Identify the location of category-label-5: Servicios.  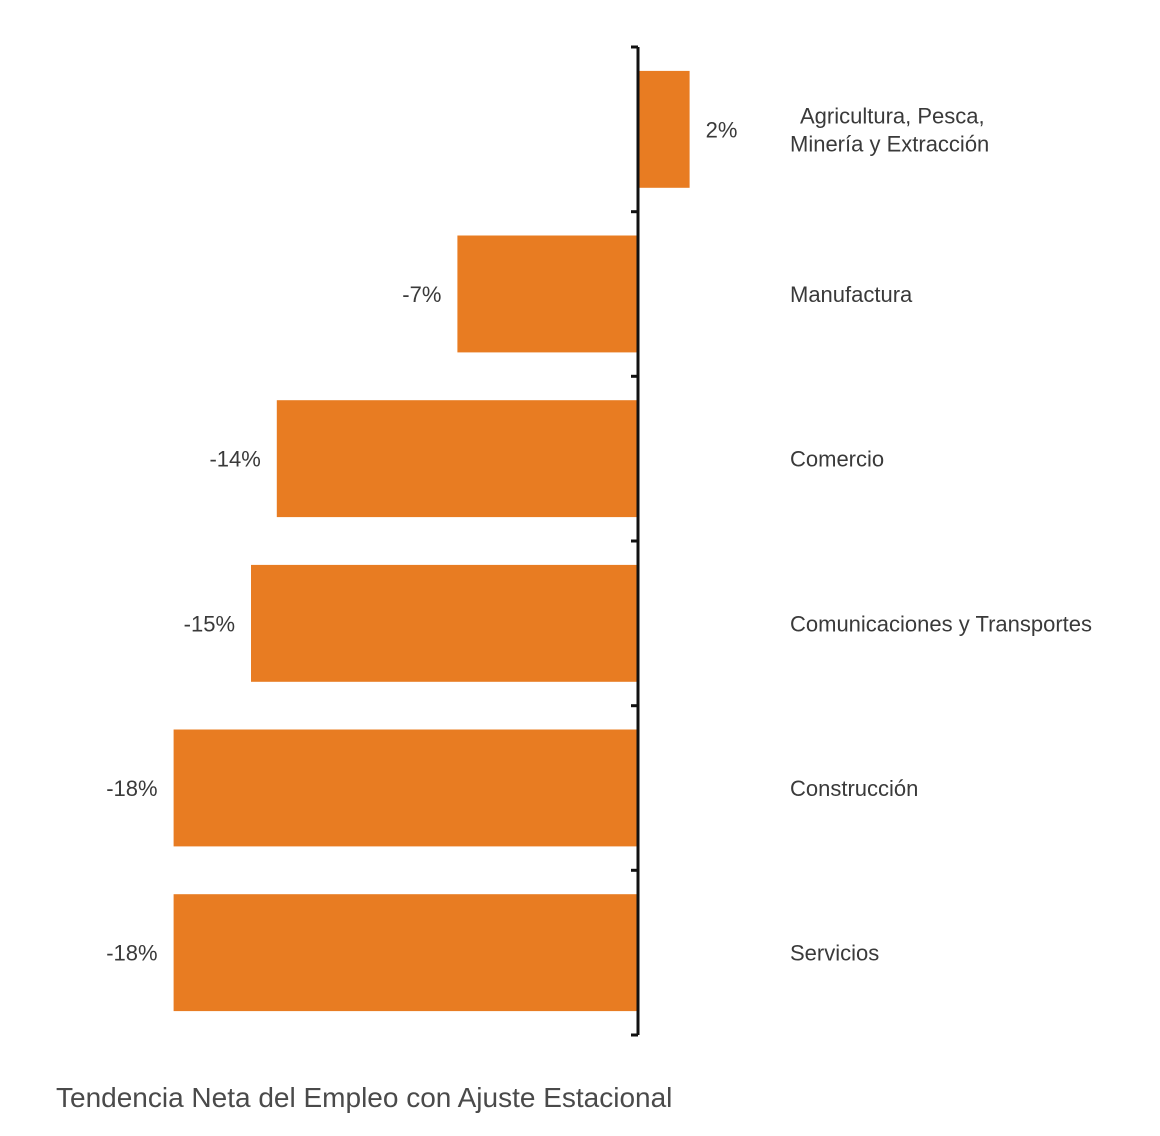
(834, 953).